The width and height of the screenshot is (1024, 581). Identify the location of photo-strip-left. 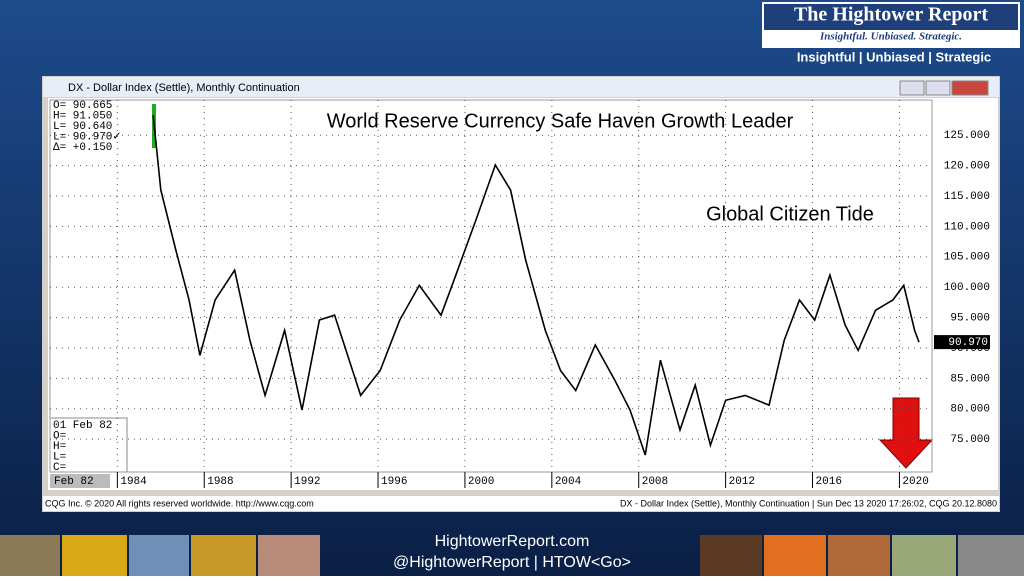
(160, 555).